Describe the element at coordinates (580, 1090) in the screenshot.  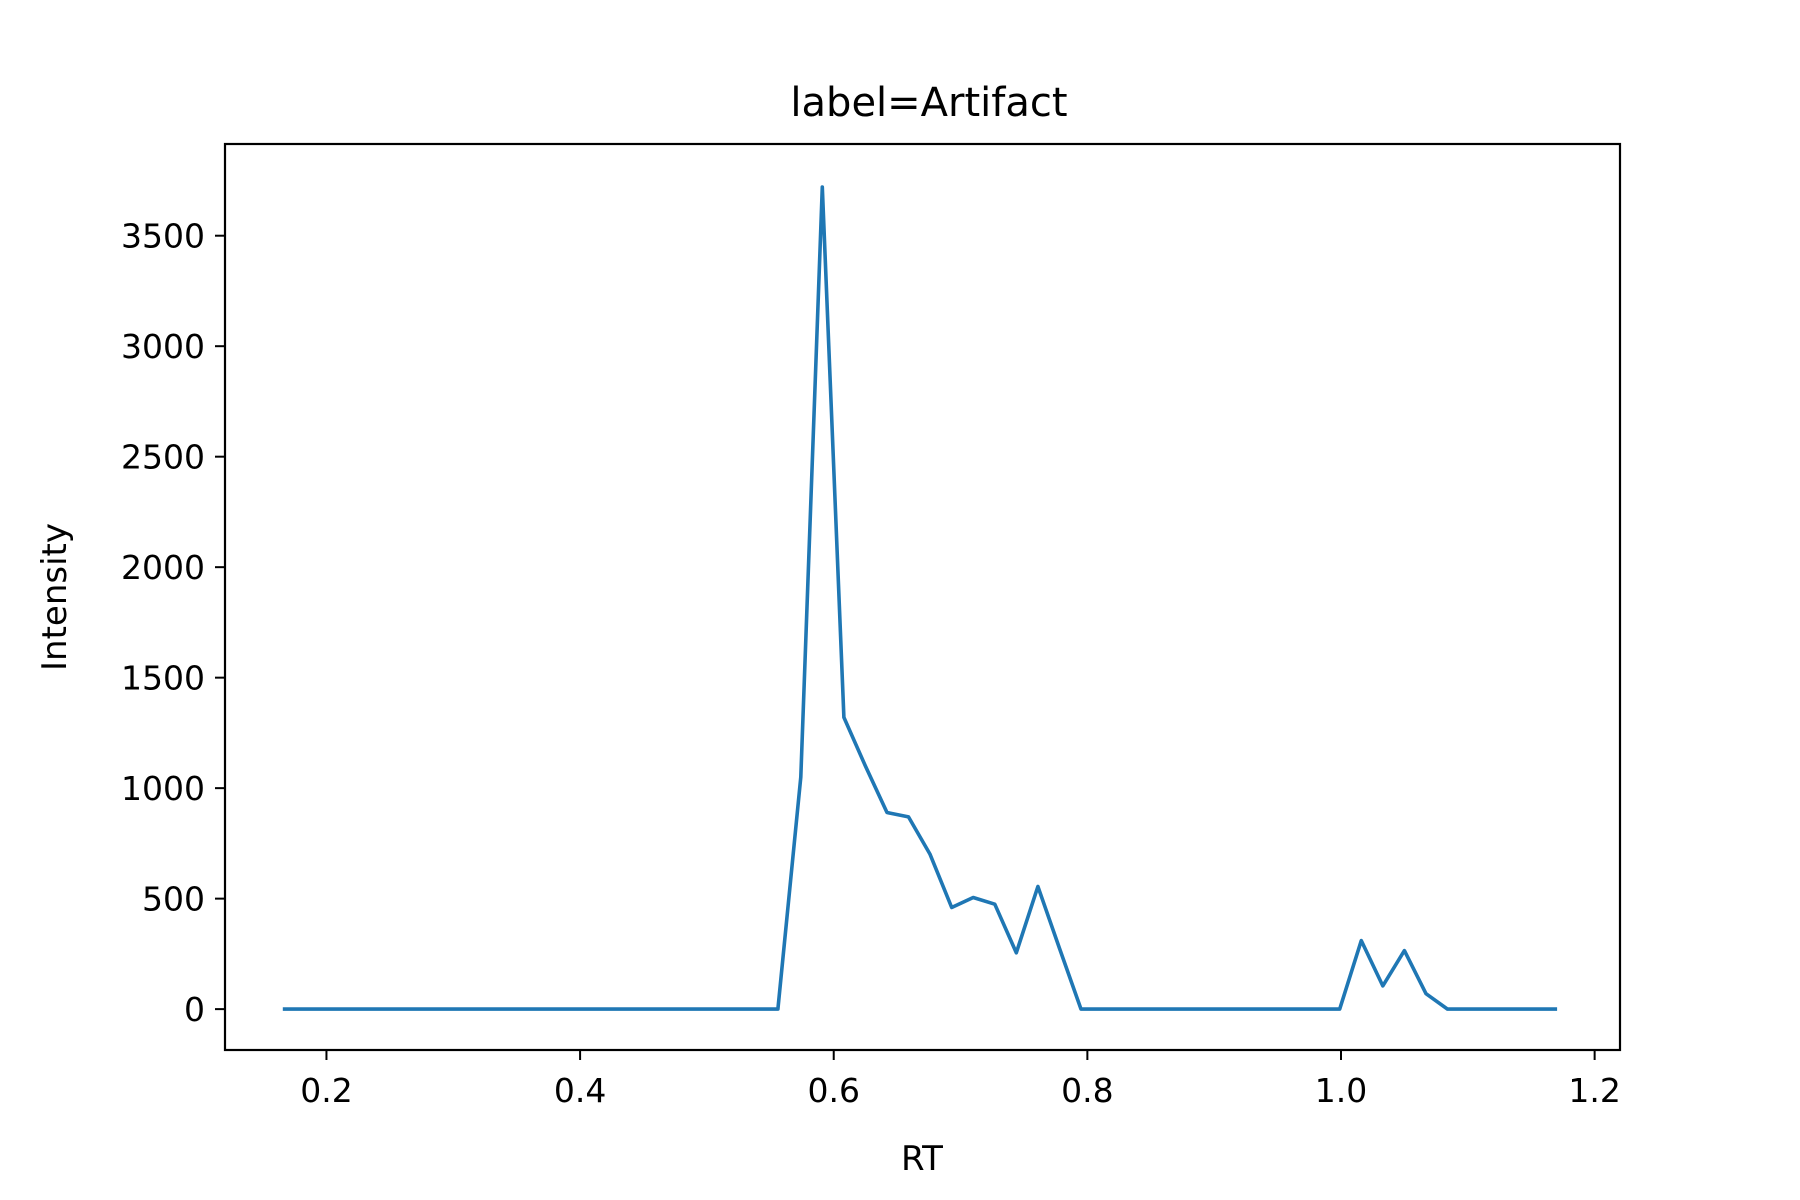
I see `x-tick-label: 0.4` at that location.